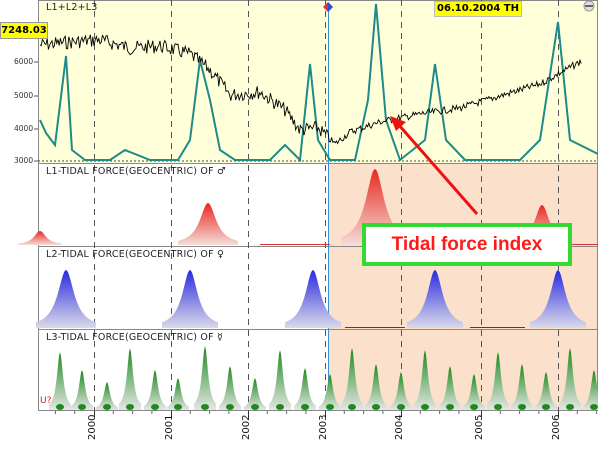 Image resolution: width=598 pixels, height=458 pixels. I want to click on panel-label-l3: L3-TIDAL FORCE(GEOCENTRIC) OF ☿, so click(135, 337).